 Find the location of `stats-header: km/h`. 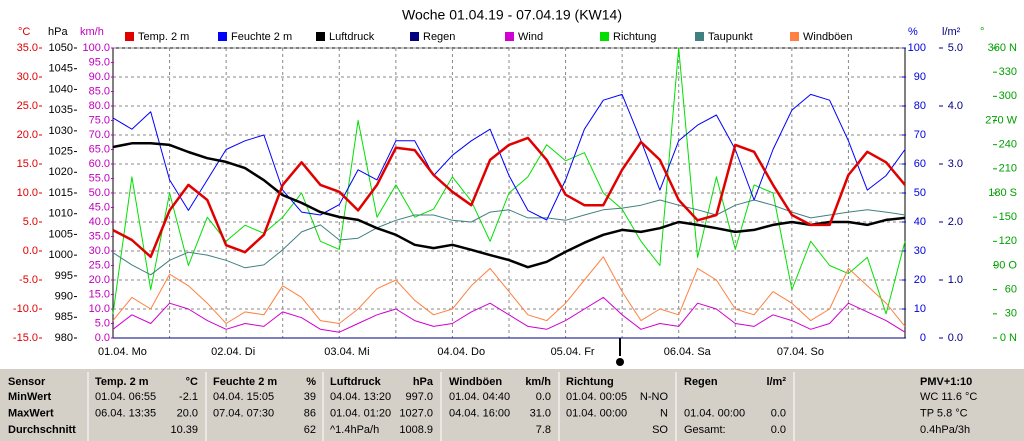

stats-header: km/h is located at coordinates (538, 382).